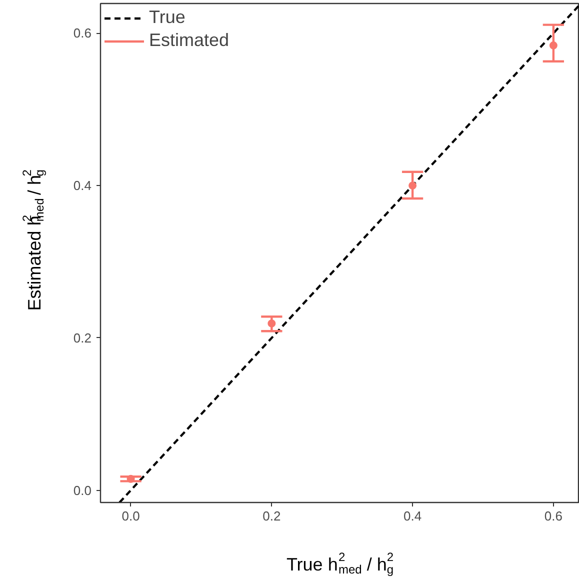 The width and height of the screenshot is (579, 582). What do you see at coordinates (413, 516) in the screenshot?
I see `x-tick-label: 0.4` at bounding box center [413, 516].